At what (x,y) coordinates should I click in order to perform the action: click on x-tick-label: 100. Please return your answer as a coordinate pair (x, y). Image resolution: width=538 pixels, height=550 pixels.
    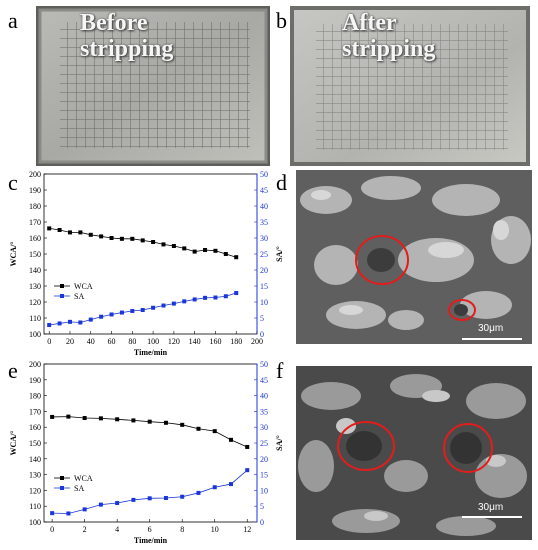
    Looking at the image, I should click on (153, 341).